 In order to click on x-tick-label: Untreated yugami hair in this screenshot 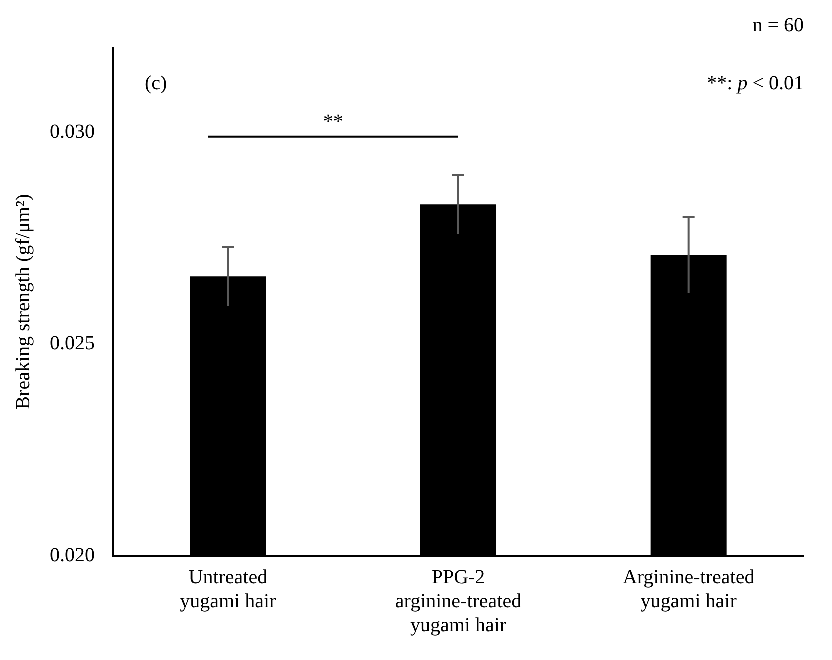, I will do `click(228, 589)`.